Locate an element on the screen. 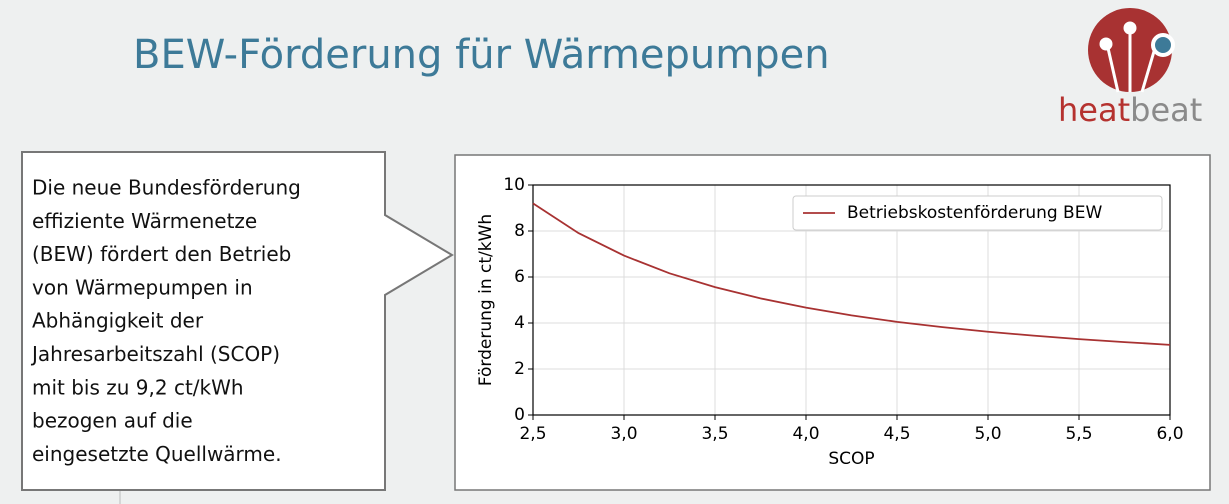 This screenshot has width=1229, height=504. callout-line: Abhängigkeit der is located at coordinates (118, 321).